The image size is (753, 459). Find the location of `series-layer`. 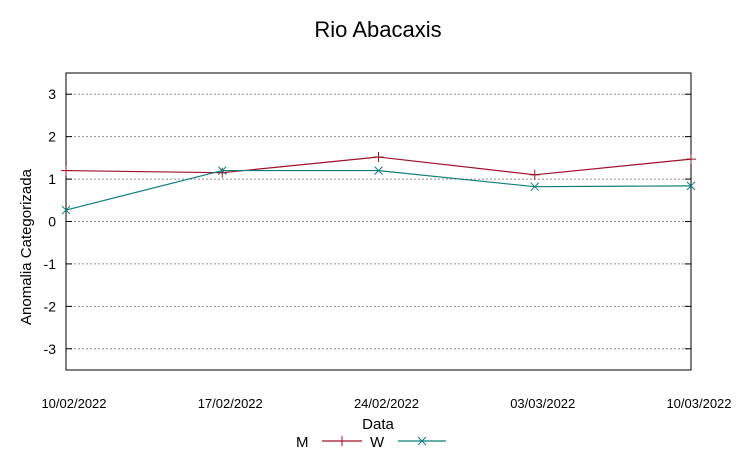

series-layer is located at coordinates (378, 183).